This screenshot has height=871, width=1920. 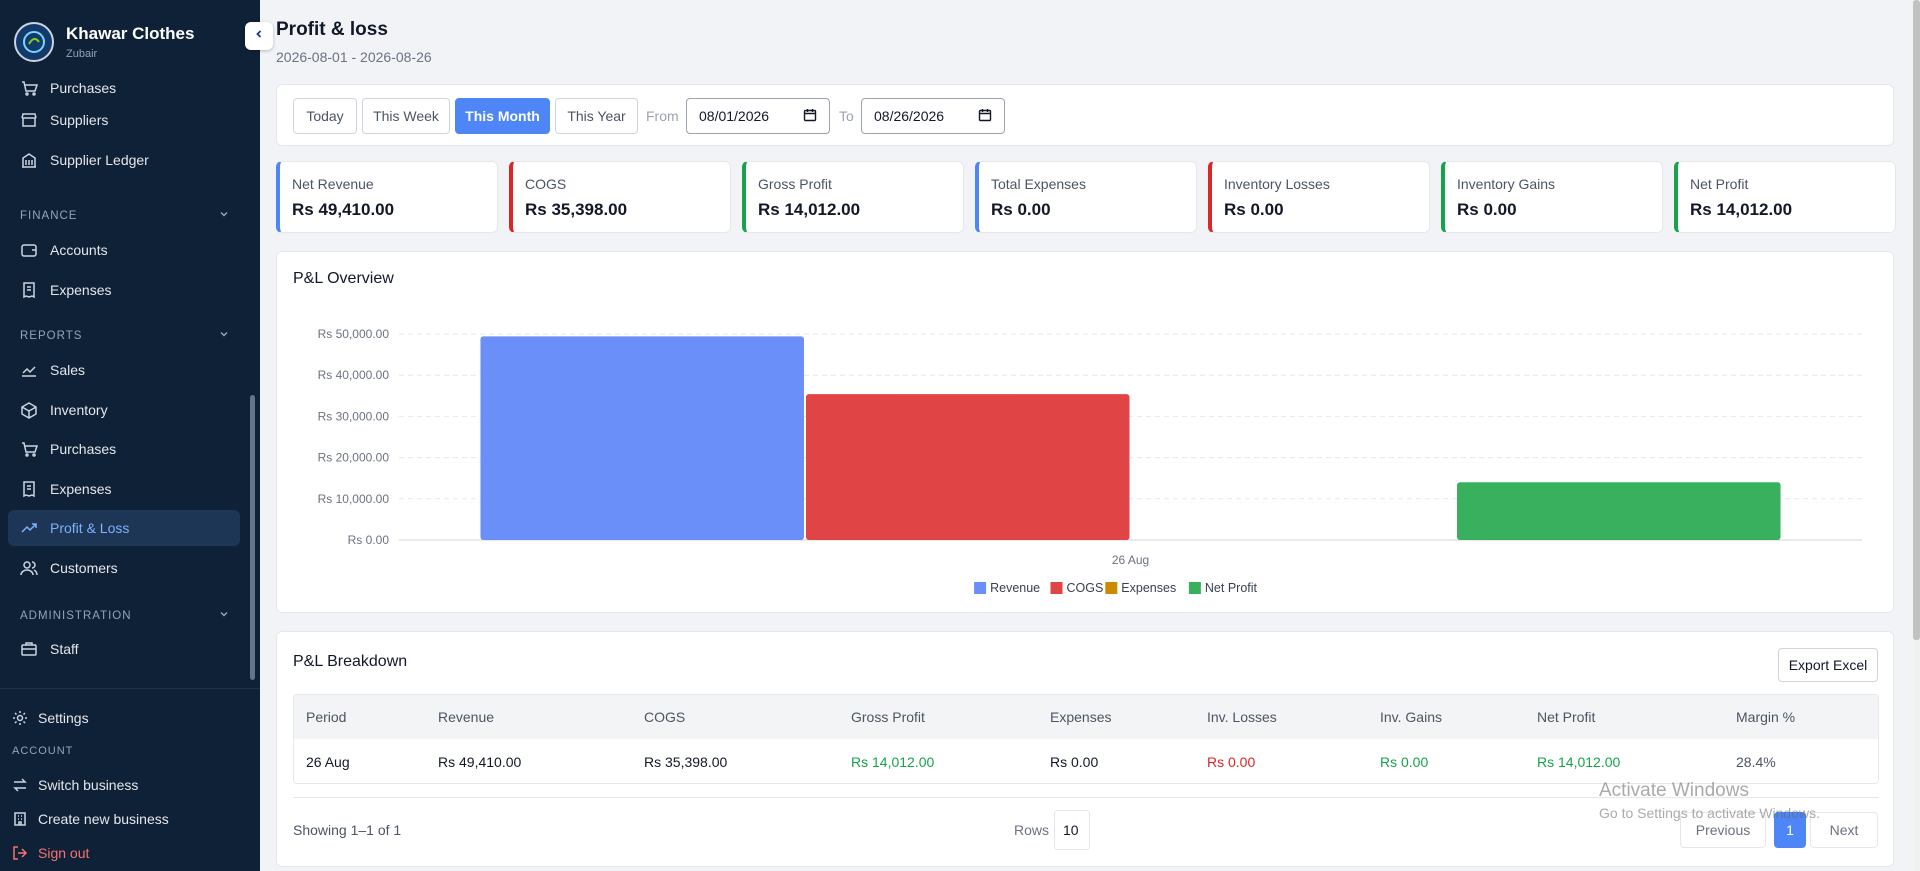 What do you see at coordinates (1756, 762) in the screenshot?
I see `cell-margin: 28.4%` at bounding box center [1756, 762].